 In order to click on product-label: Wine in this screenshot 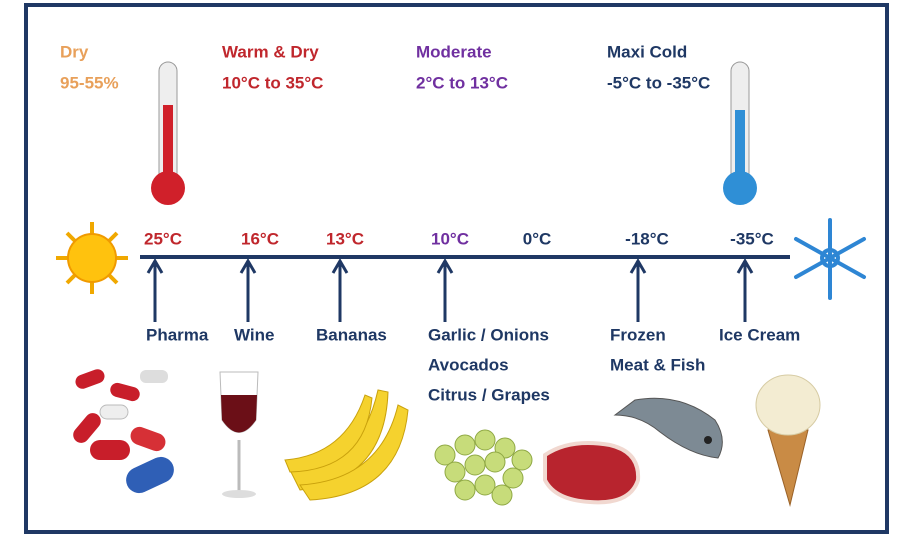, I will do `click(254, 334)`.